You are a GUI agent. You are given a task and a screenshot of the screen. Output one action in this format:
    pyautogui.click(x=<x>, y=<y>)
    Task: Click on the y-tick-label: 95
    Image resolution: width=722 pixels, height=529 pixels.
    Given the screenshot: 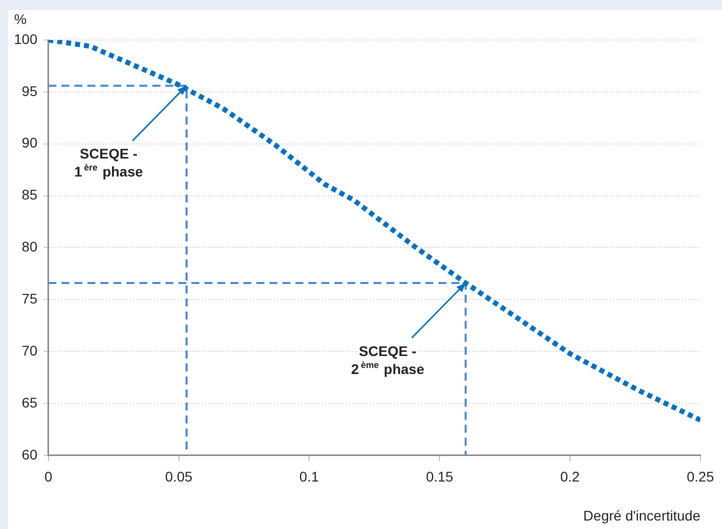 What is the action you would take?
    pyautogui.click(x=30, y=90)
    